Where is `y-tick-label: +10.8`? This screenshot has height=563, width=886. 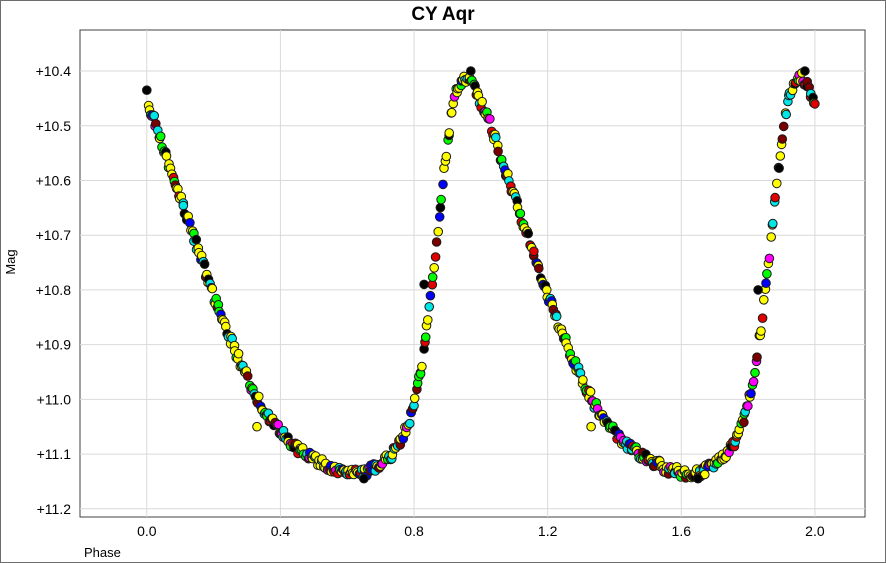
y-tick-label: +10.8 is located at coordinates (54, 290).